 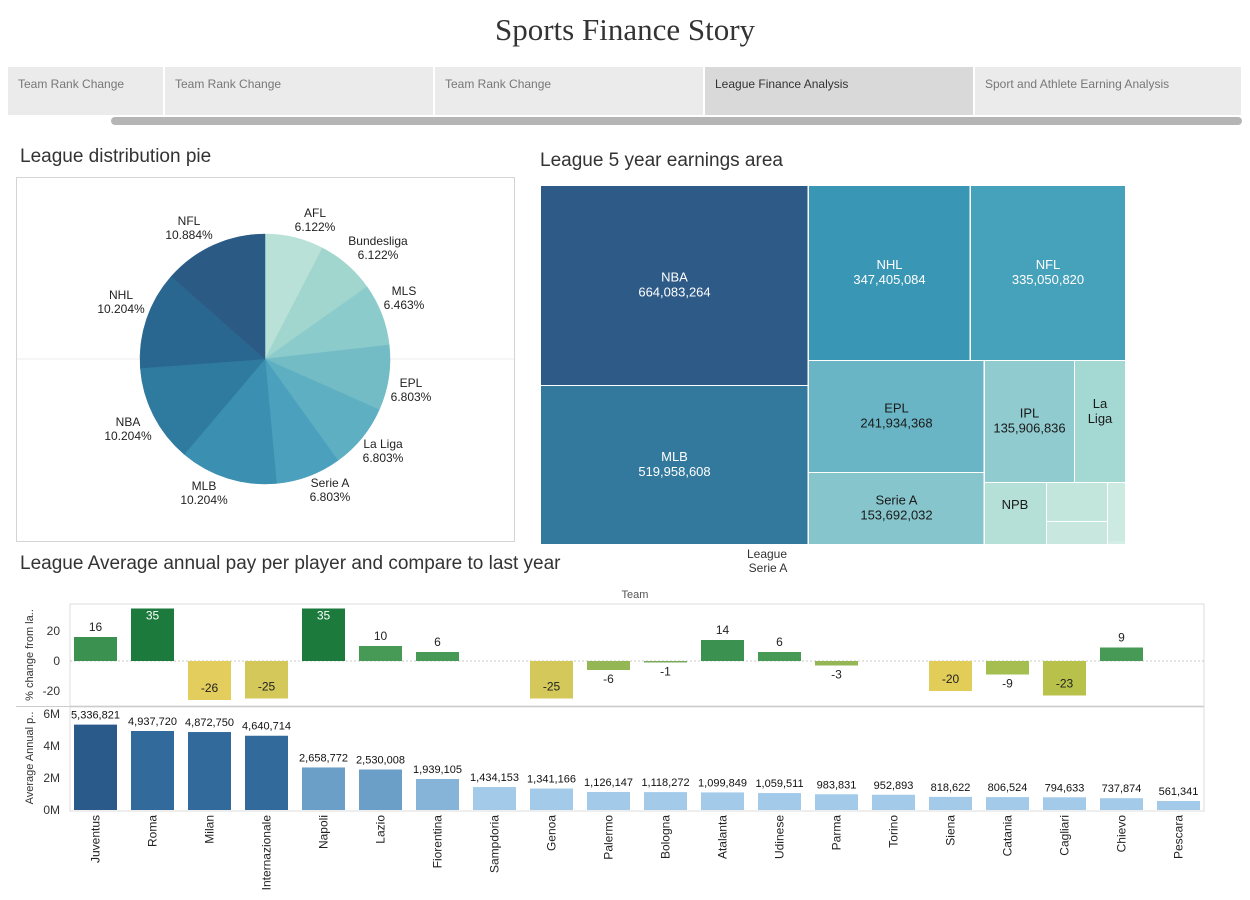 What do you see at coordinates (1007, 668) in the screenshot?
I see `pct-bar-catania` at bounding box center [1007, 668].